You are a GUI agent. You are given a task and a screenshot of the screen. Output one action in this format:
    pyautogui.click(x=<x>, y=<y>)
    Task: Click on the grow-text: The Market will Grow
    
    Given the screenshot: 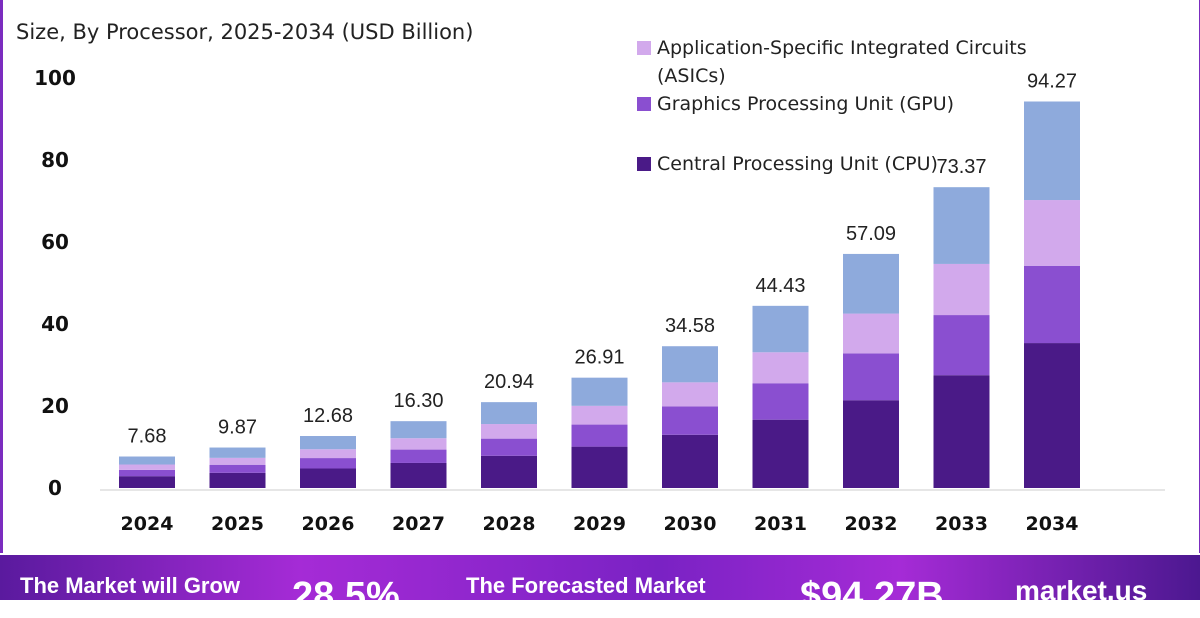 What is the action you would take?
    pyautogui.click(x=130, y=585)
    